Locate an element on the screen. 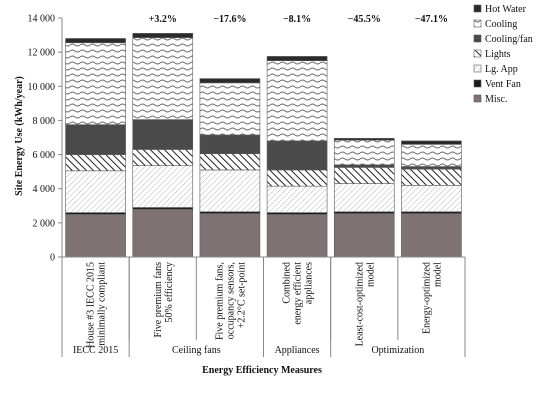 The width and height of the screenshot is (550, 410). change-annotation: −8.1% is located at coordinates (297, 19).